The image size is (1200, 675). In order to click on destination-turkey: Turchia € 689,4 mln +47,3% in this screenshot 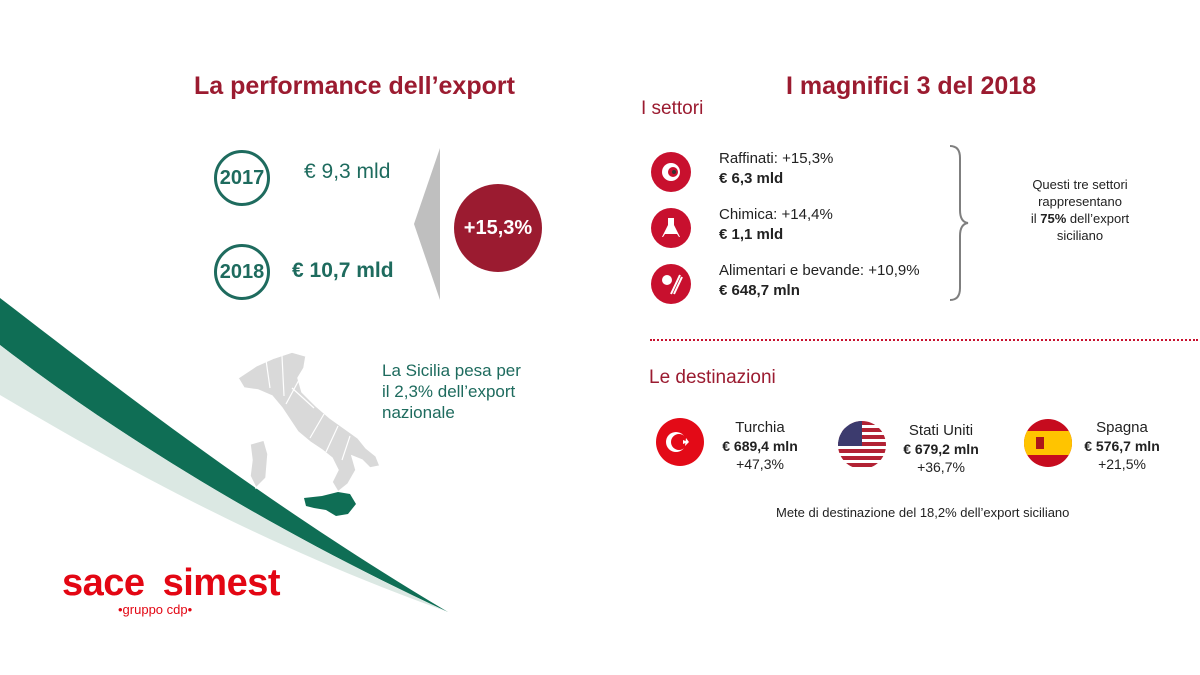, I will do `click(760, 446)`.